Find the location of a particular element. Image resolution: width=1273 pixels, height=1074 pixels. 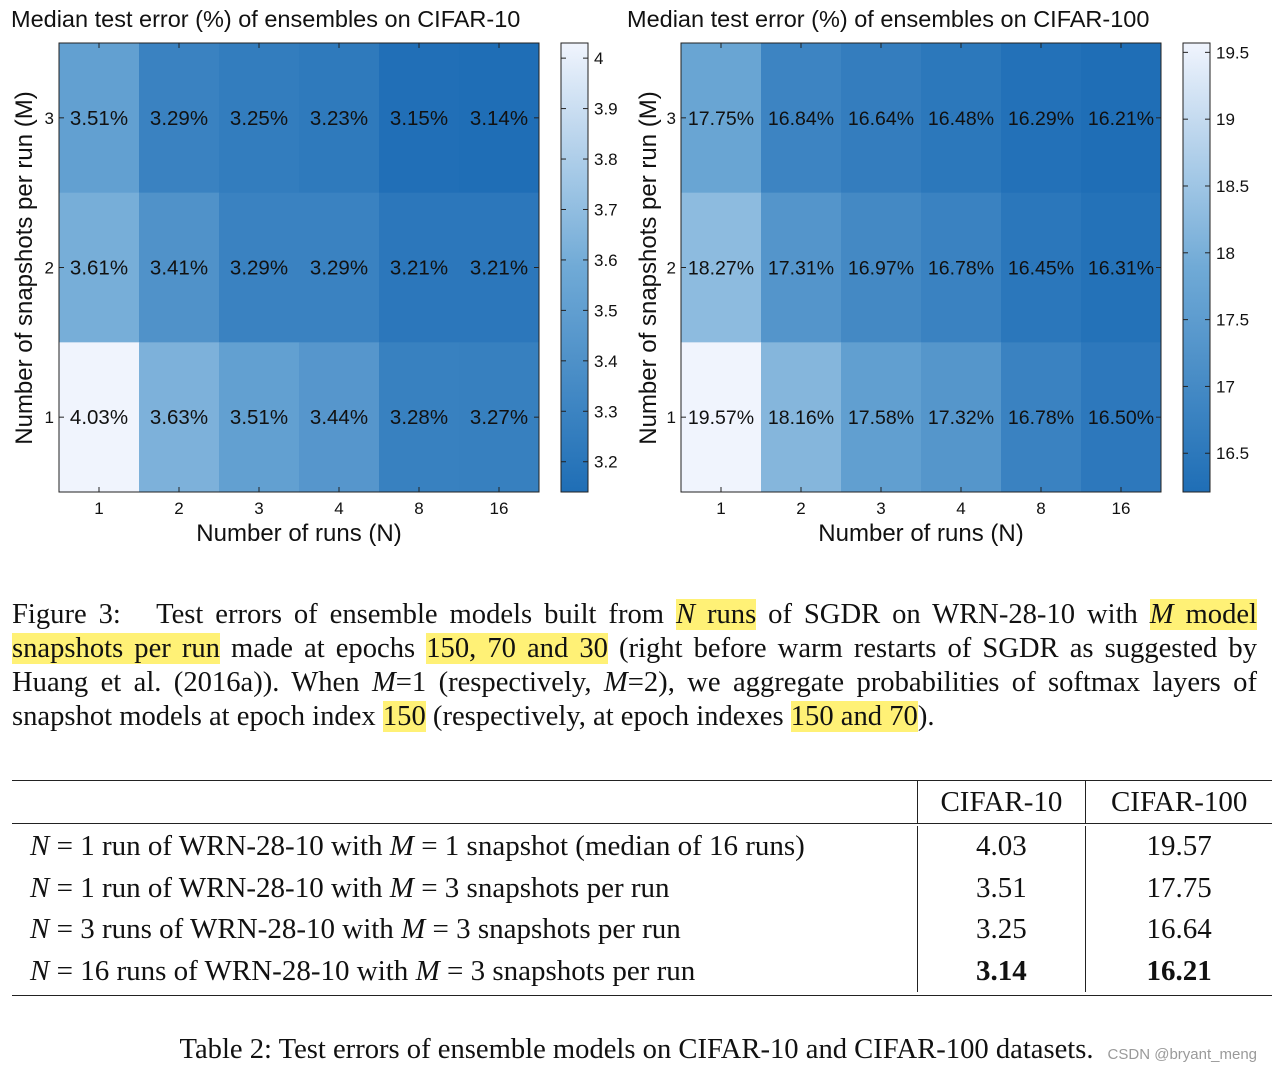

highlight-150-70: 150 and 70 is located at coordinates (854, 716).